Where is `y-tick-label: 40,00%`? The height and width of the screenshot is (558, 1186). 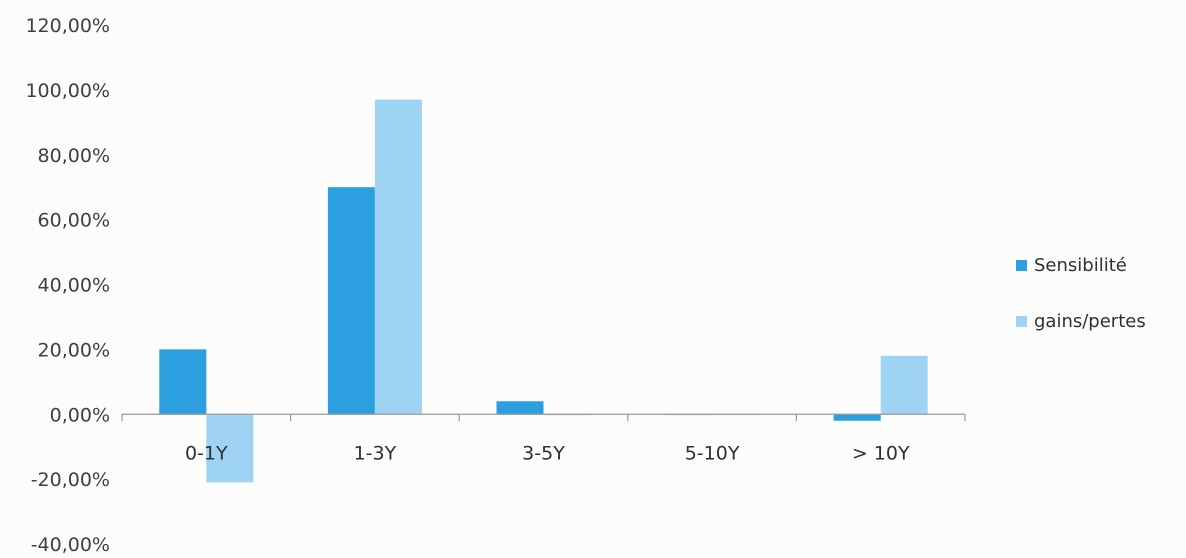
y-tick-label: 40,00% is located at coordinates (74, 286).